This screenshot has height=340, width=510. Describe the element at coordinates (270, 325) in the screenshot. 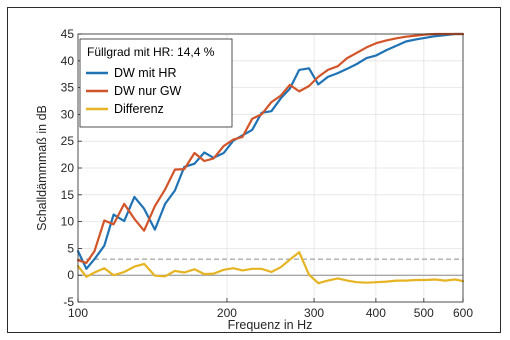

I see `x-axis-label: Frequenz in Hz` at that location.